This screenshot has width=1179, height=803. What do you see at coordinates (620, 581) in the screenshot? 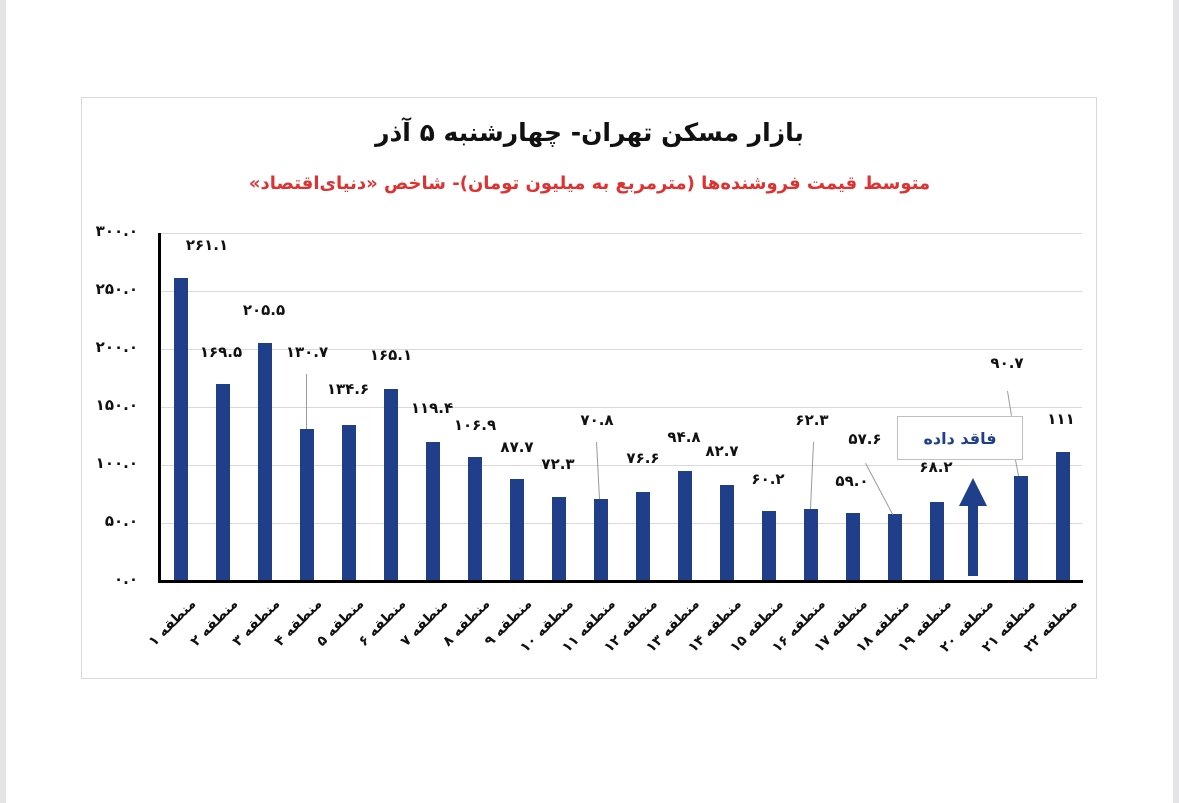
I see `x-axis-line` at bounding box center [620, 581].